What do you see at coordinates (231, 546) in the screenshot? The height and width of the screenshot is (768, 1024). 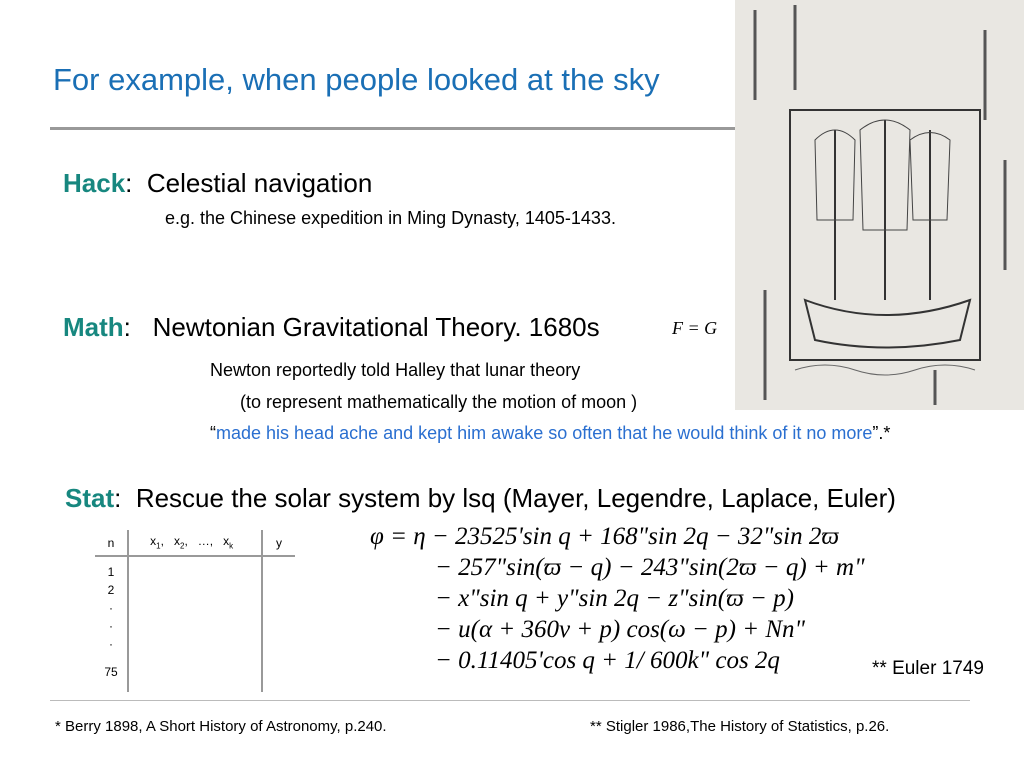 I see `x-sub: k` at bounding box center [231, 546].